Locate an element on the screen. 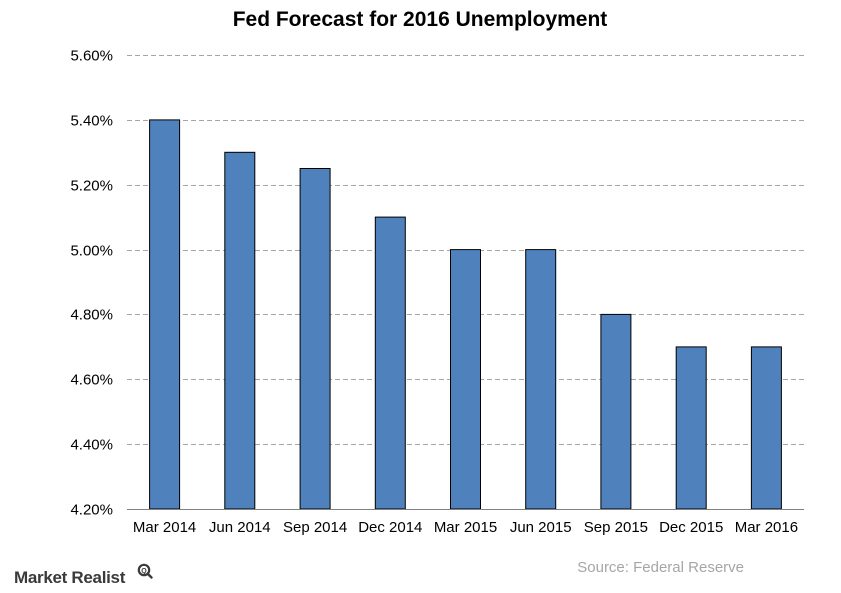 The height and width of the screenshot is (593, 841). x-tick-label: Mar 2016 is located at coordinates (766, 527).